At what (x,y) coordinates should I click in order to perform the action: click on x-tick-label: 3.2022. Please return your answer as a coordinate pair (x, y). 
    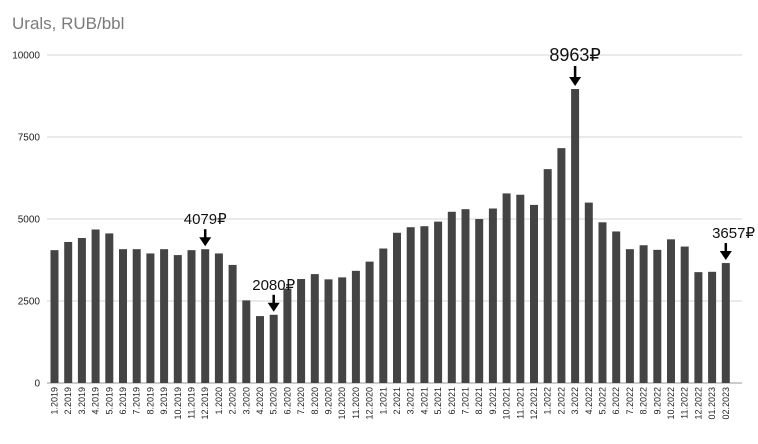
    Looking at the image, I should click on (575, 401).